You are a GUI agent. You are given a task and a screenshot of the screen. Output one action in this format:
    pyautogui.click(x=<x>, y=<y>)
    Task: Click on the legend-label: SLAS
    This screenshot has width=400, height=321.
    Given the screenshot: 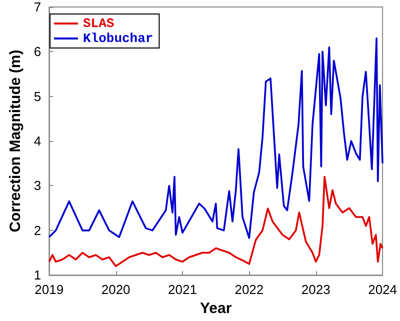 What is the action you would take?
    pyautogui.click(x=98, y=23)
    